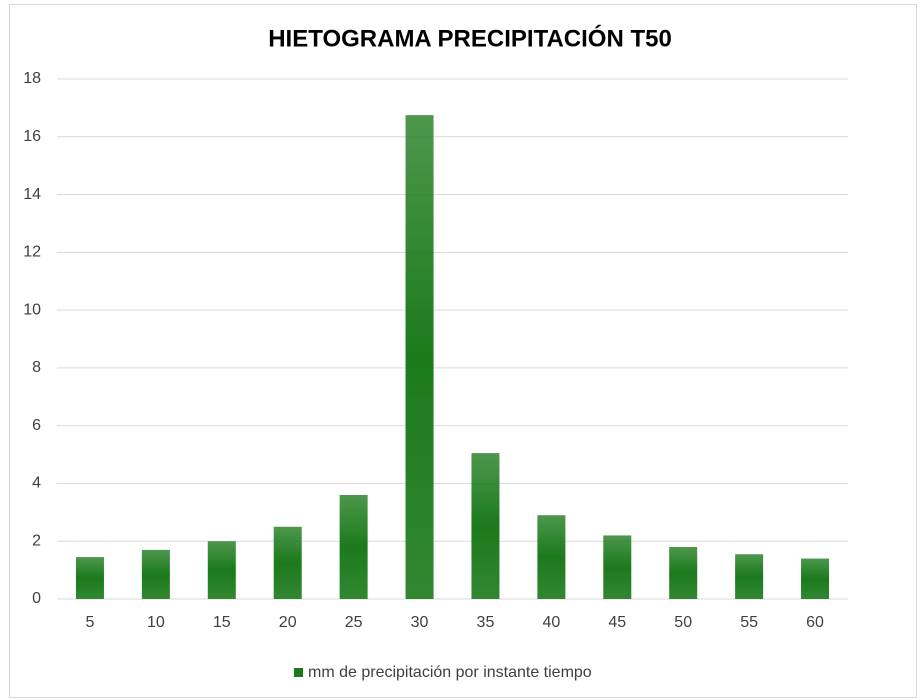 The image size is (920, 700). What do you see at coordinates (222, 622) in the screenshot?
I see `x-tick-label: 15` at bounding box center [222, 622].